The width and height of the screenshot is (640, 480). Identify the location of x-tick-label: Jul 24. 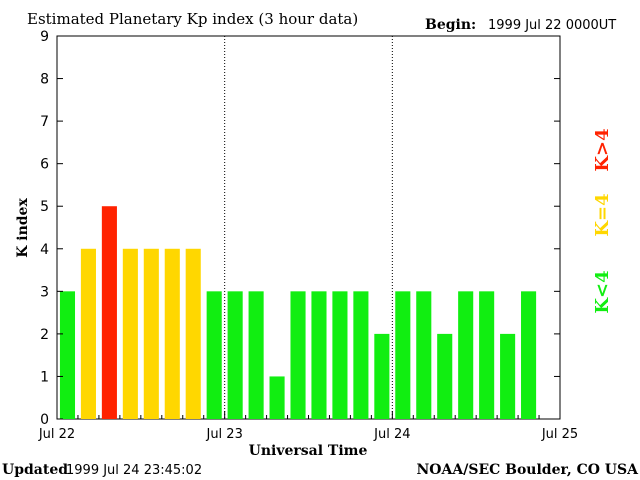
(391, 434).